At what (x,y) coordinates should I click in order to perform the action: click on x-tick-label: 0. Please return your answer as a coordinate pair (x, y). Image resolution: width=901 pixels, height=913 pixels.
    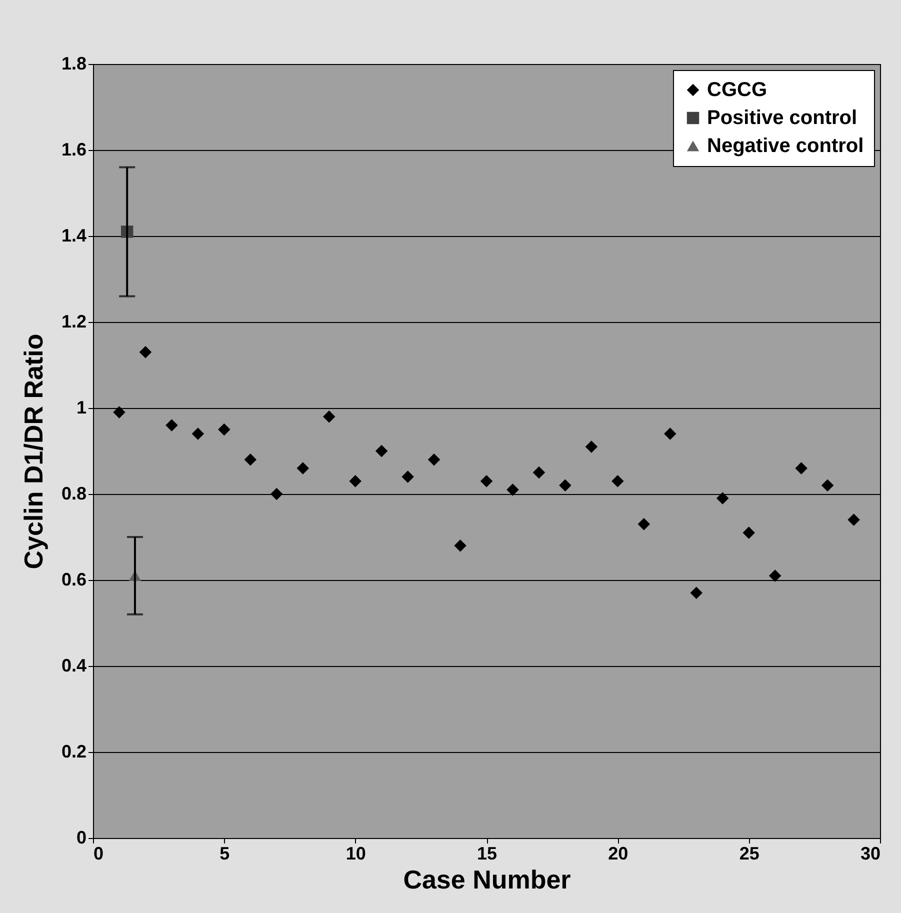
    Looking at the image, I should click on (99, 854).